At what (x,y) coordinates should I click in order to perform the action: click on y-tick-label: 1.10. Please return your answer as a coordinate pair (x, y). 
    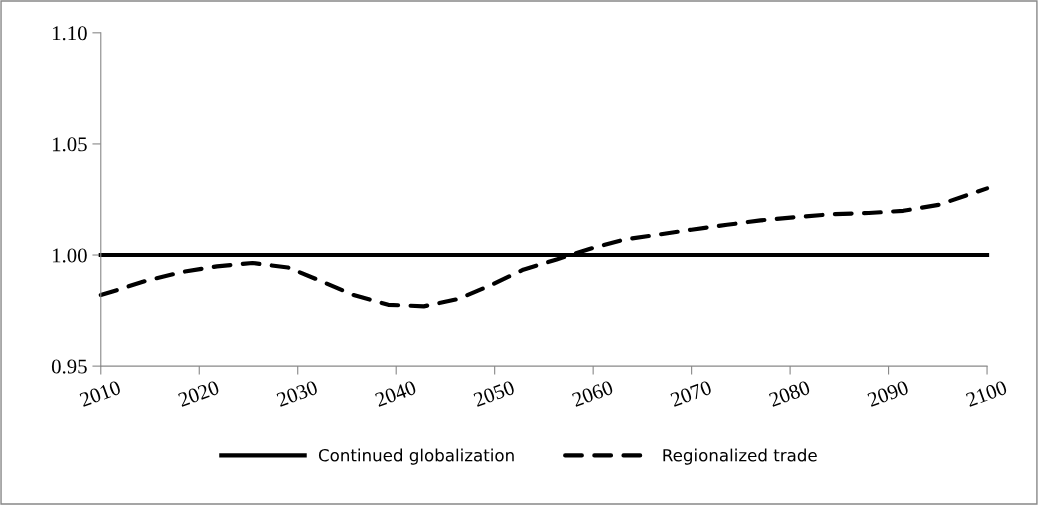
    Looking at the image, I should click on (69, 33).